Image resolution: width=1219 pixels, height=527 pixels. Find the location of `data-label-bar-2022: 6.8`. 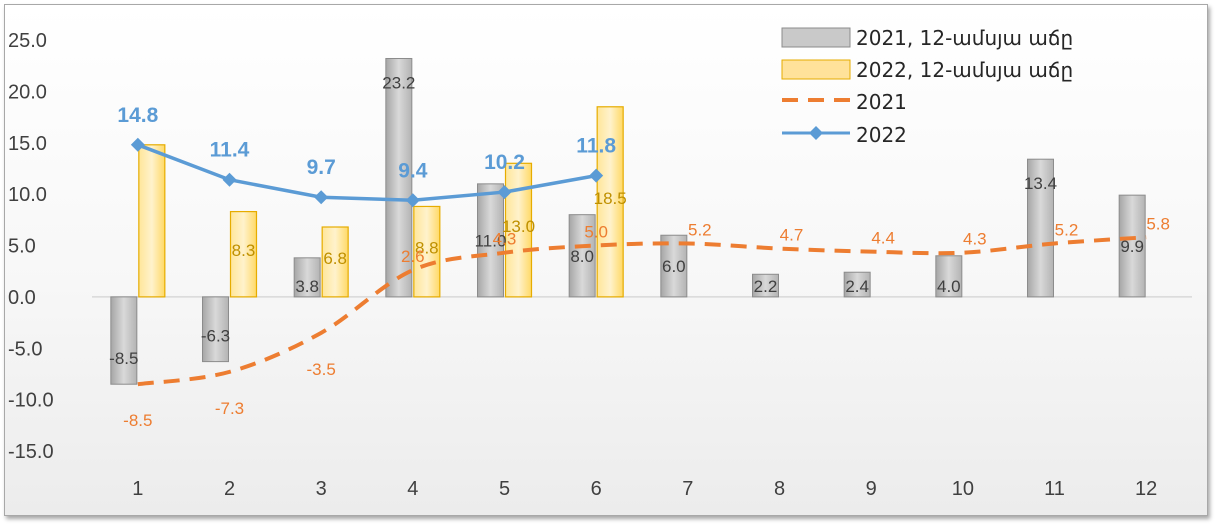

data-label-bar-2022: 6.8 is located at coordinates (335, 258).